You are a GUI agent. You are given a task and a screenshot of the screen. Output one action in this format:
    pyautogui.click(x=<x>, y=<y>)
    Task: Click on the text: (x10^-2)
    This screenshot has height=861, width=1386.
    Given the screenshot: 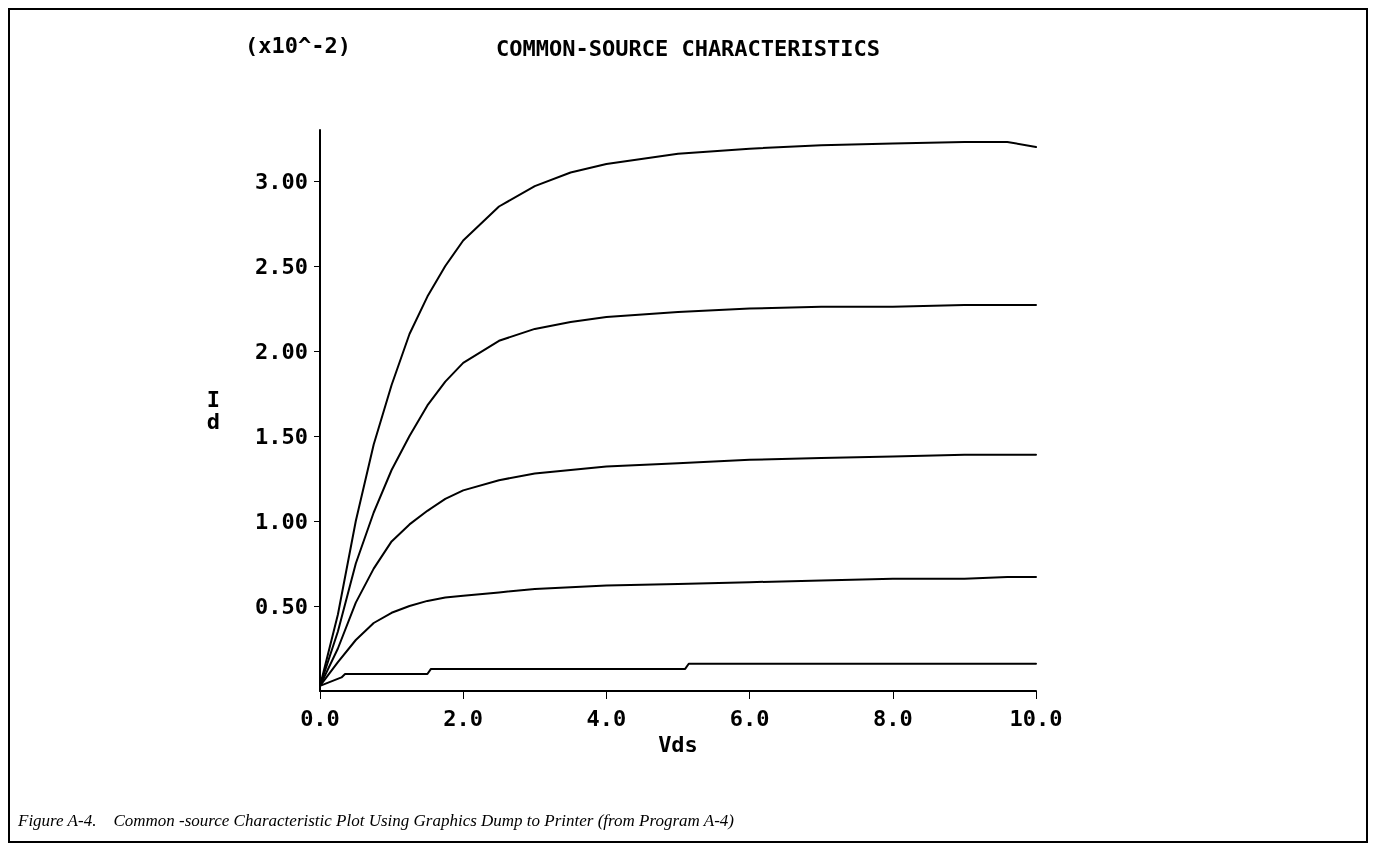 What is the action you would take?
    pyautogui.click(x=298, y=45)
    